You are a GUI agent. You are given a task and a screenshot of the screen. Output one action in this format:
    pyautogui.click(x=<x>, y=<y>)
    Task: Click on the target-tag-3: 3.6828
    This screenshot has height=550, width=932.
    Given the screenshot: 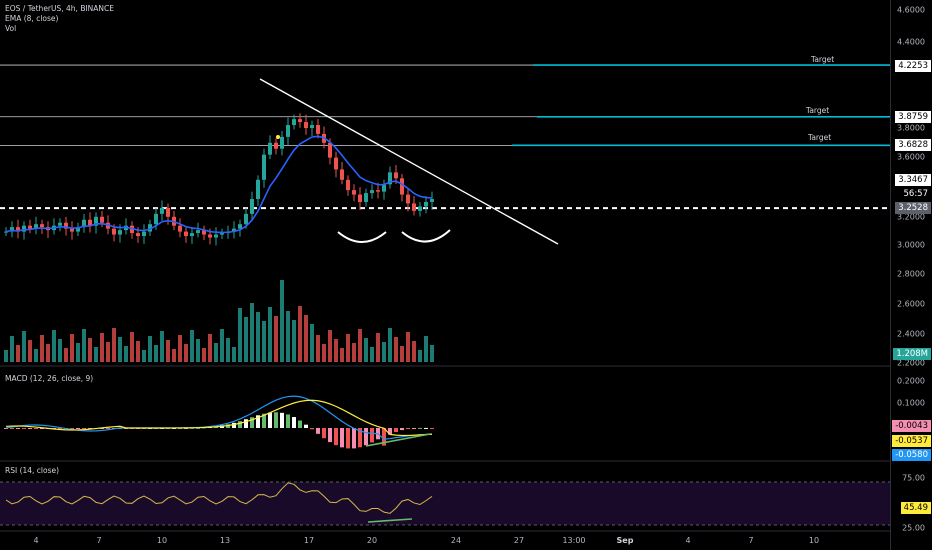 What is the action you would take?
    pyautogui.click(x=913, y=145)
    